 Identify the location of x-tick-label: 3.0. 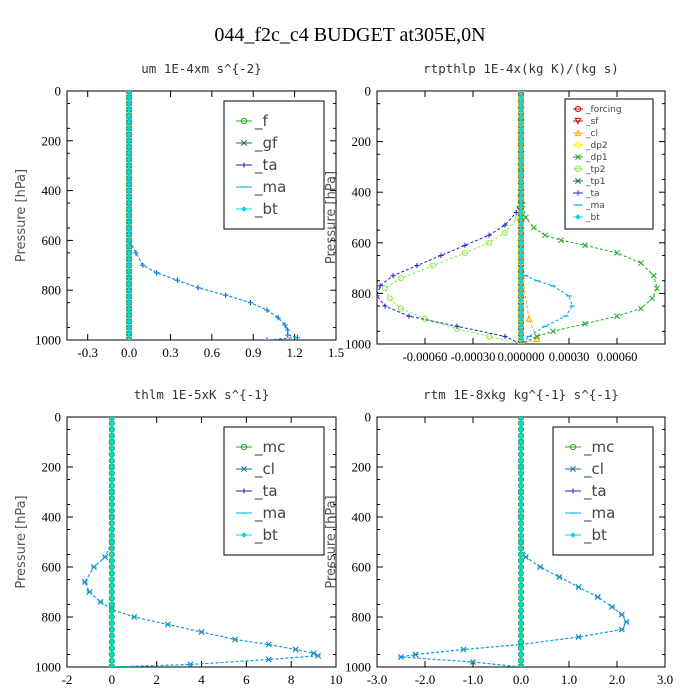
(665, 679).